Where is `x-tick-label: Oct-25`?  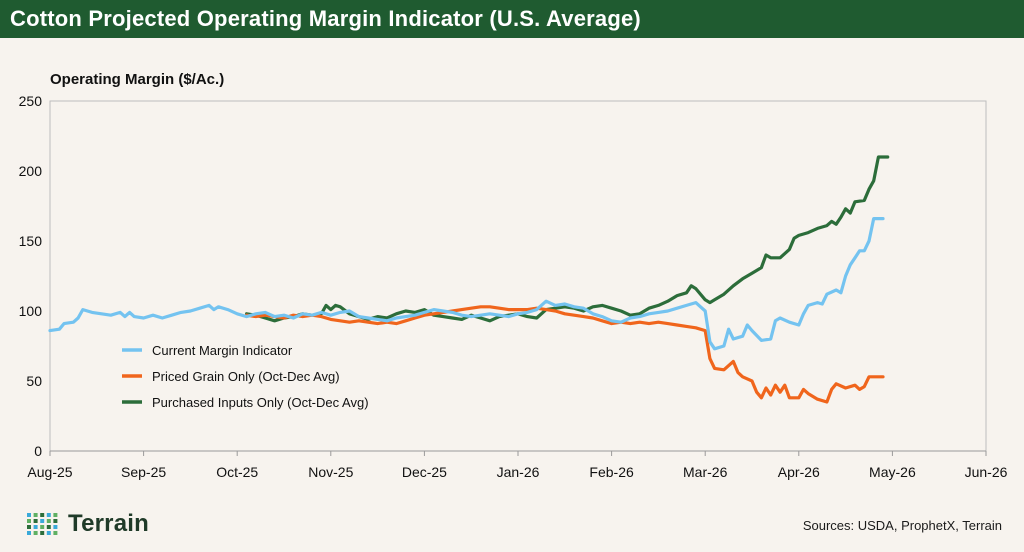
x-tick-label: Oct-25 is located at coordinates (237, 472).